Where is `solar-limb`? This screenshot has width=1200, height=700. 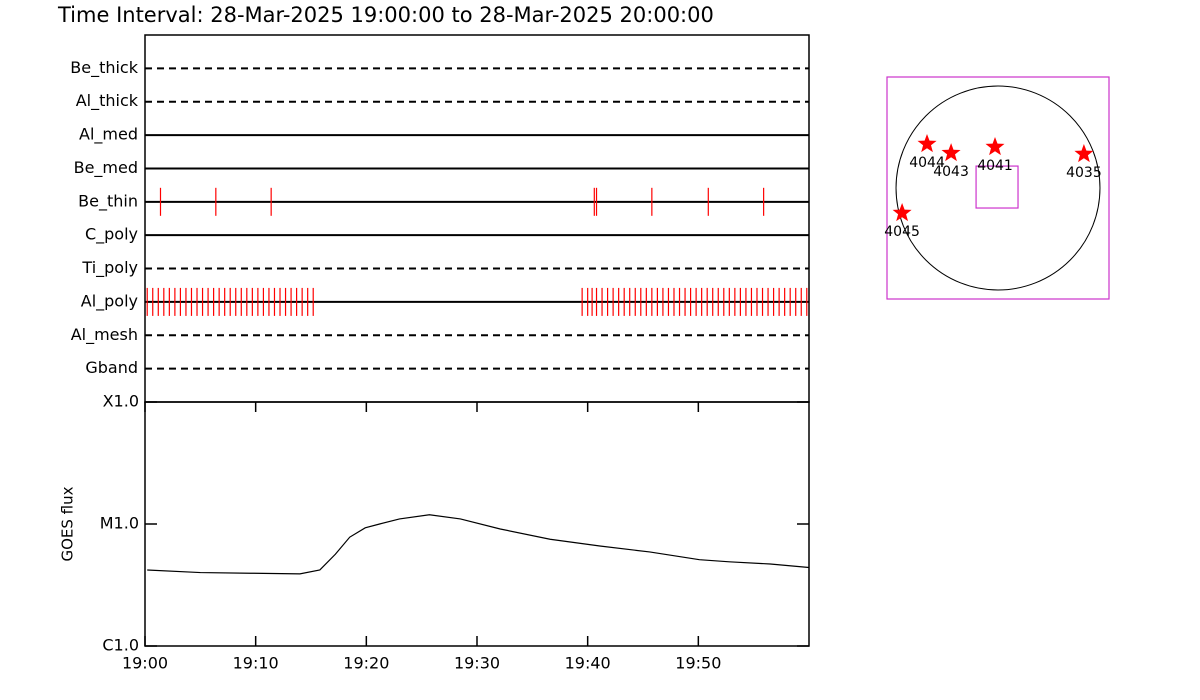
solar-limb is located at coordinates (998, 188).